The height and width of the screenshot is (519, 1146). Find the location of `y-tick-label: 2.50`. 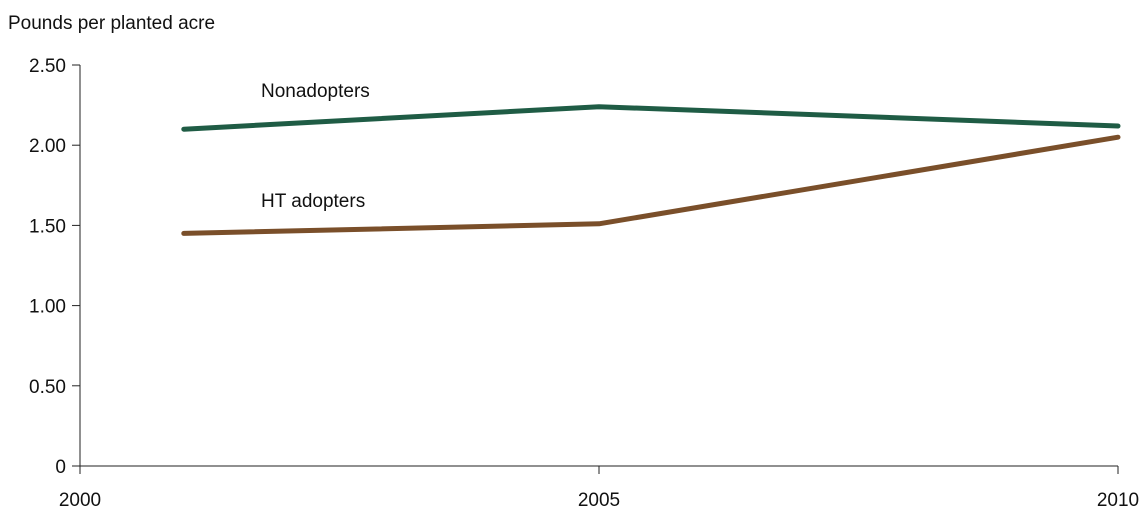

y-tick-label: 2.50 is located at coordinates (47, 66).